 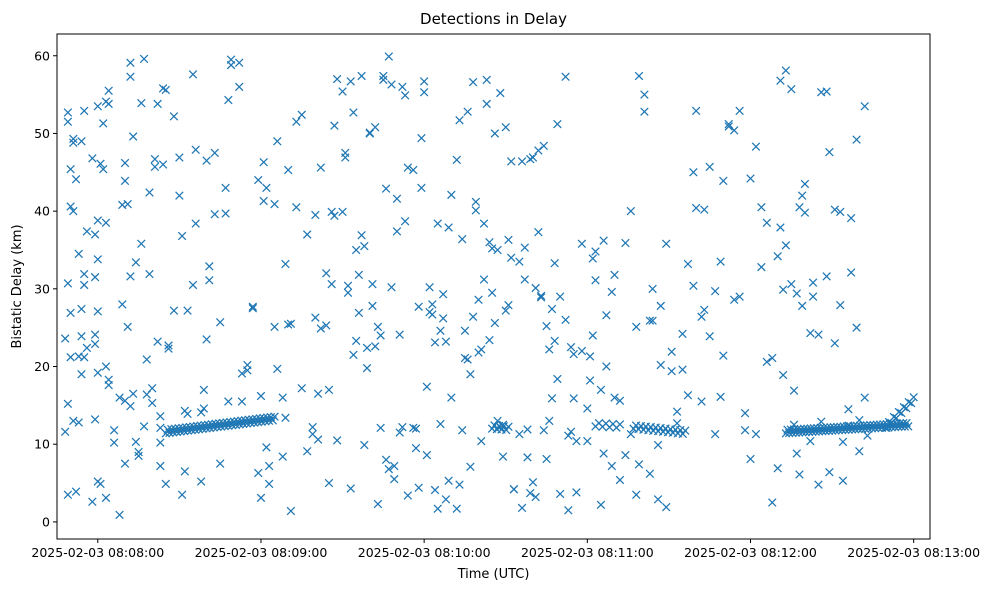 I want to click on y-tick: 10, so click(x=45, y=444).